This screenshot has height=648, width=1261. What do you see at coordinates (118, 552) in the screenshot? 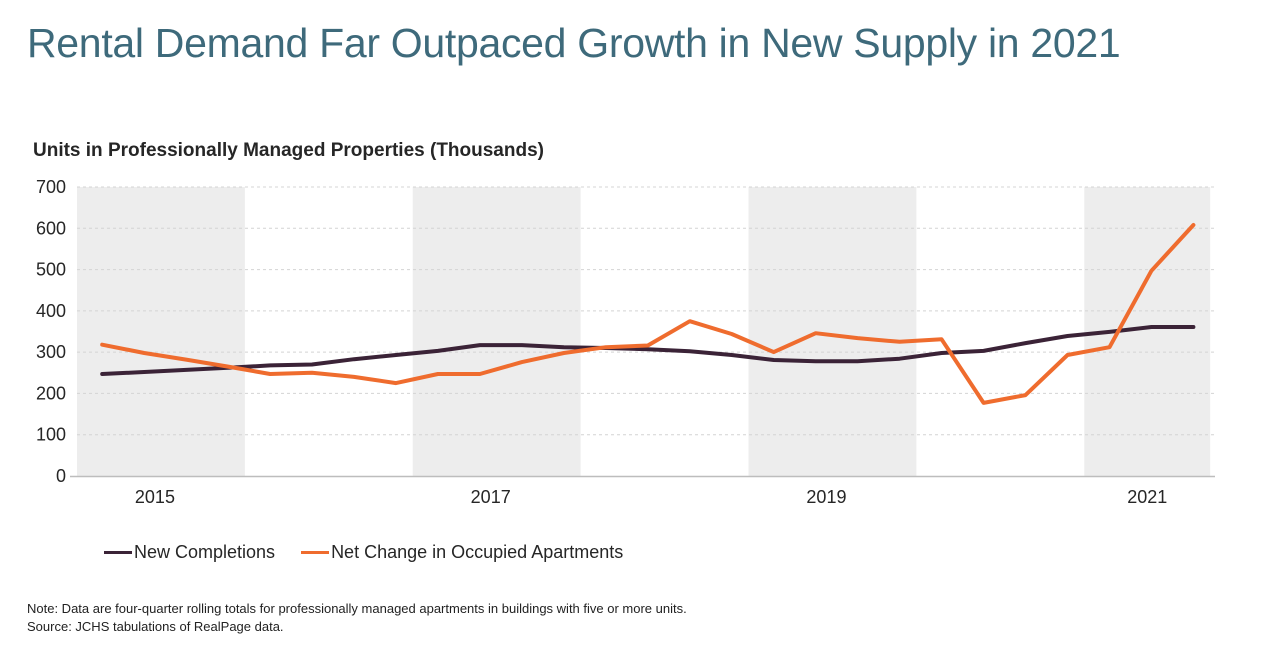
I see `legend-swatch-new-completions` at bounding box center [118, 552].